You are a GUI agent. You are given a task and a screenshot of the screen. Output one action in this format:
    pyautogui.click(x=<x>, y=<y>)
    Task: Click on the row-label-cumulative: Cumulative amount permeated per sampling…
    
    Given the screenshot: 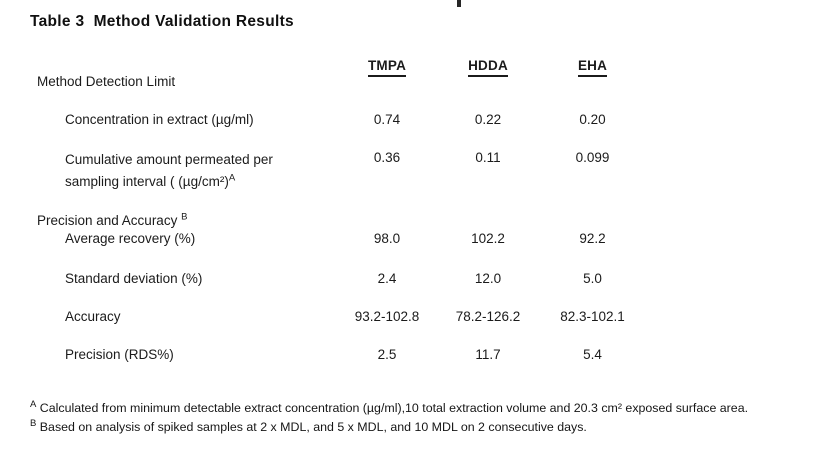 What is the action you would take?
    pyautogui.click(x=168, y=171)
    